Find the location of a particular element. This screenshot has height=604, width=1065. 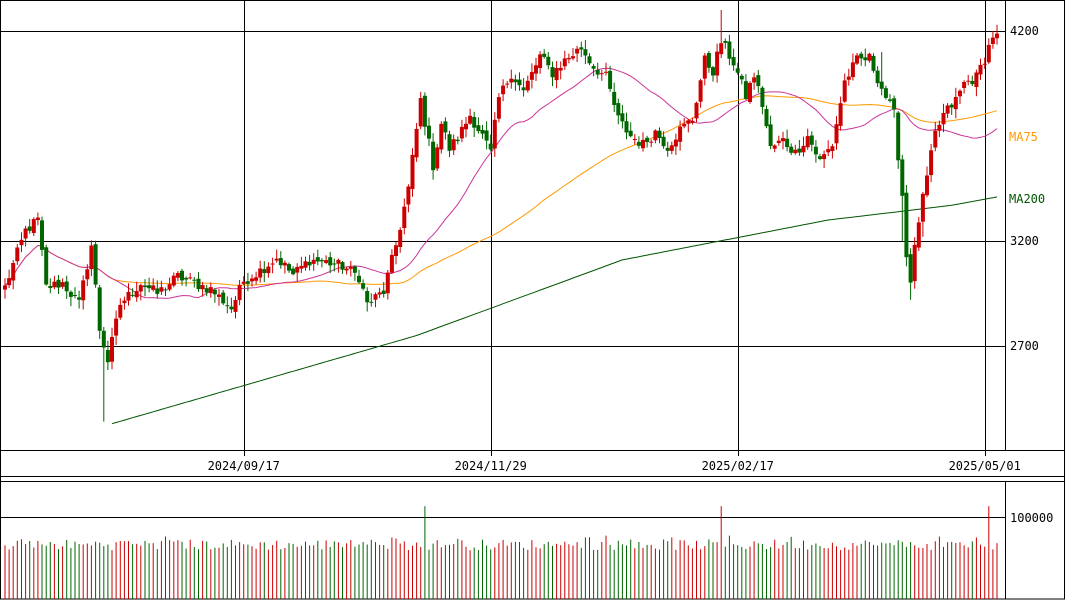

price-tick-label: 3200 is located at coordinates (1024, 241).